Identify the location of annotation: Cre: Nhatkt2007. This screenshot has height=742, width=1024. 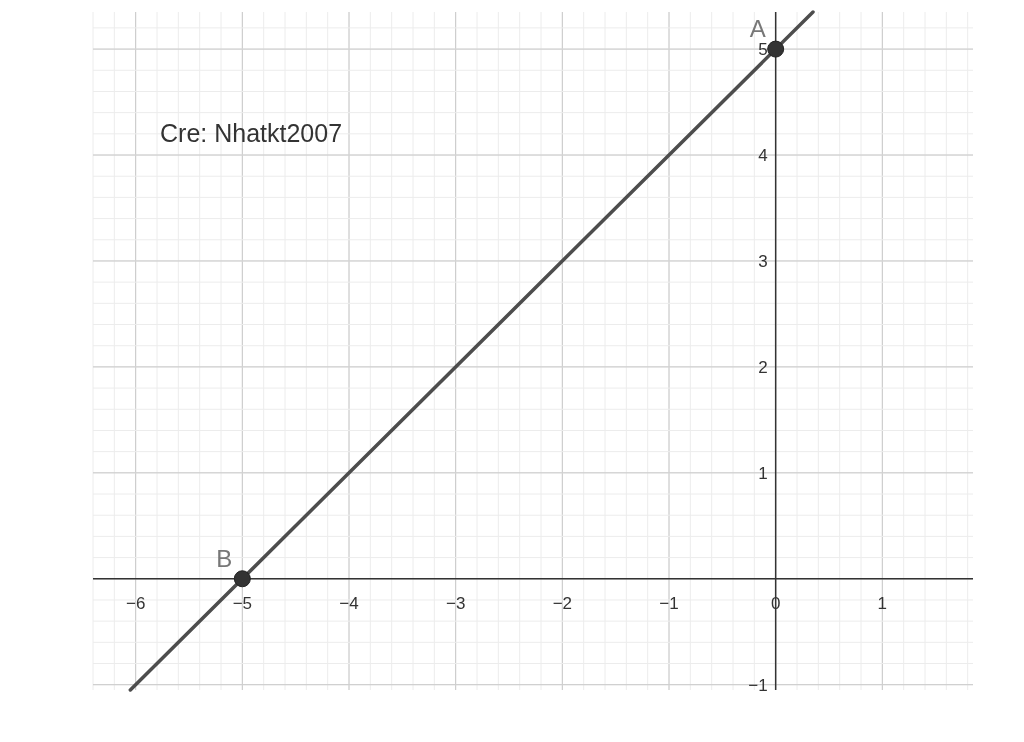
(251, 133).